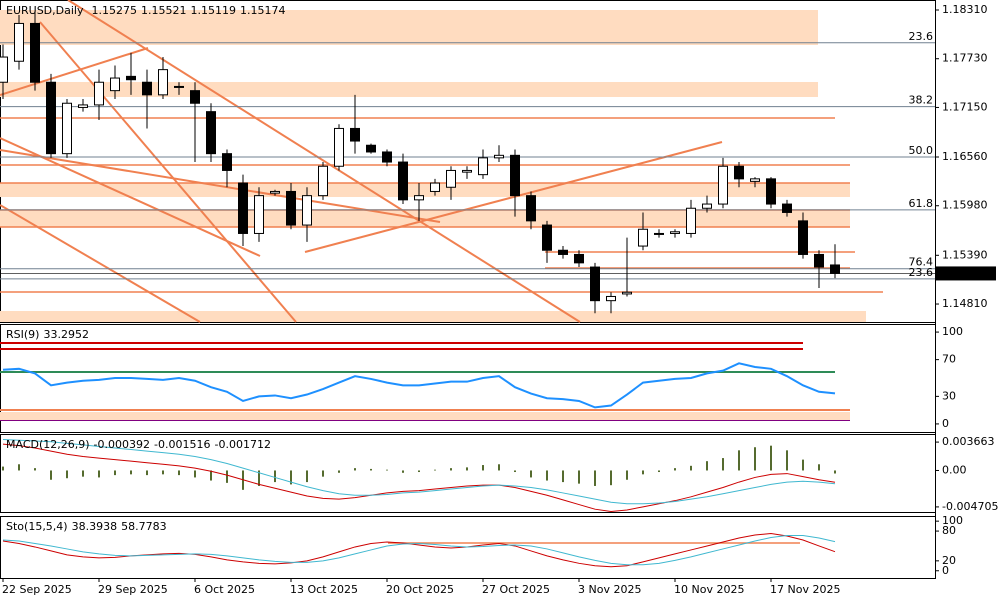  What do you see at coordinates (242, 444) in the screenshot?
I see `indicator-value: -0.001712` at bounding box center [242, 444].